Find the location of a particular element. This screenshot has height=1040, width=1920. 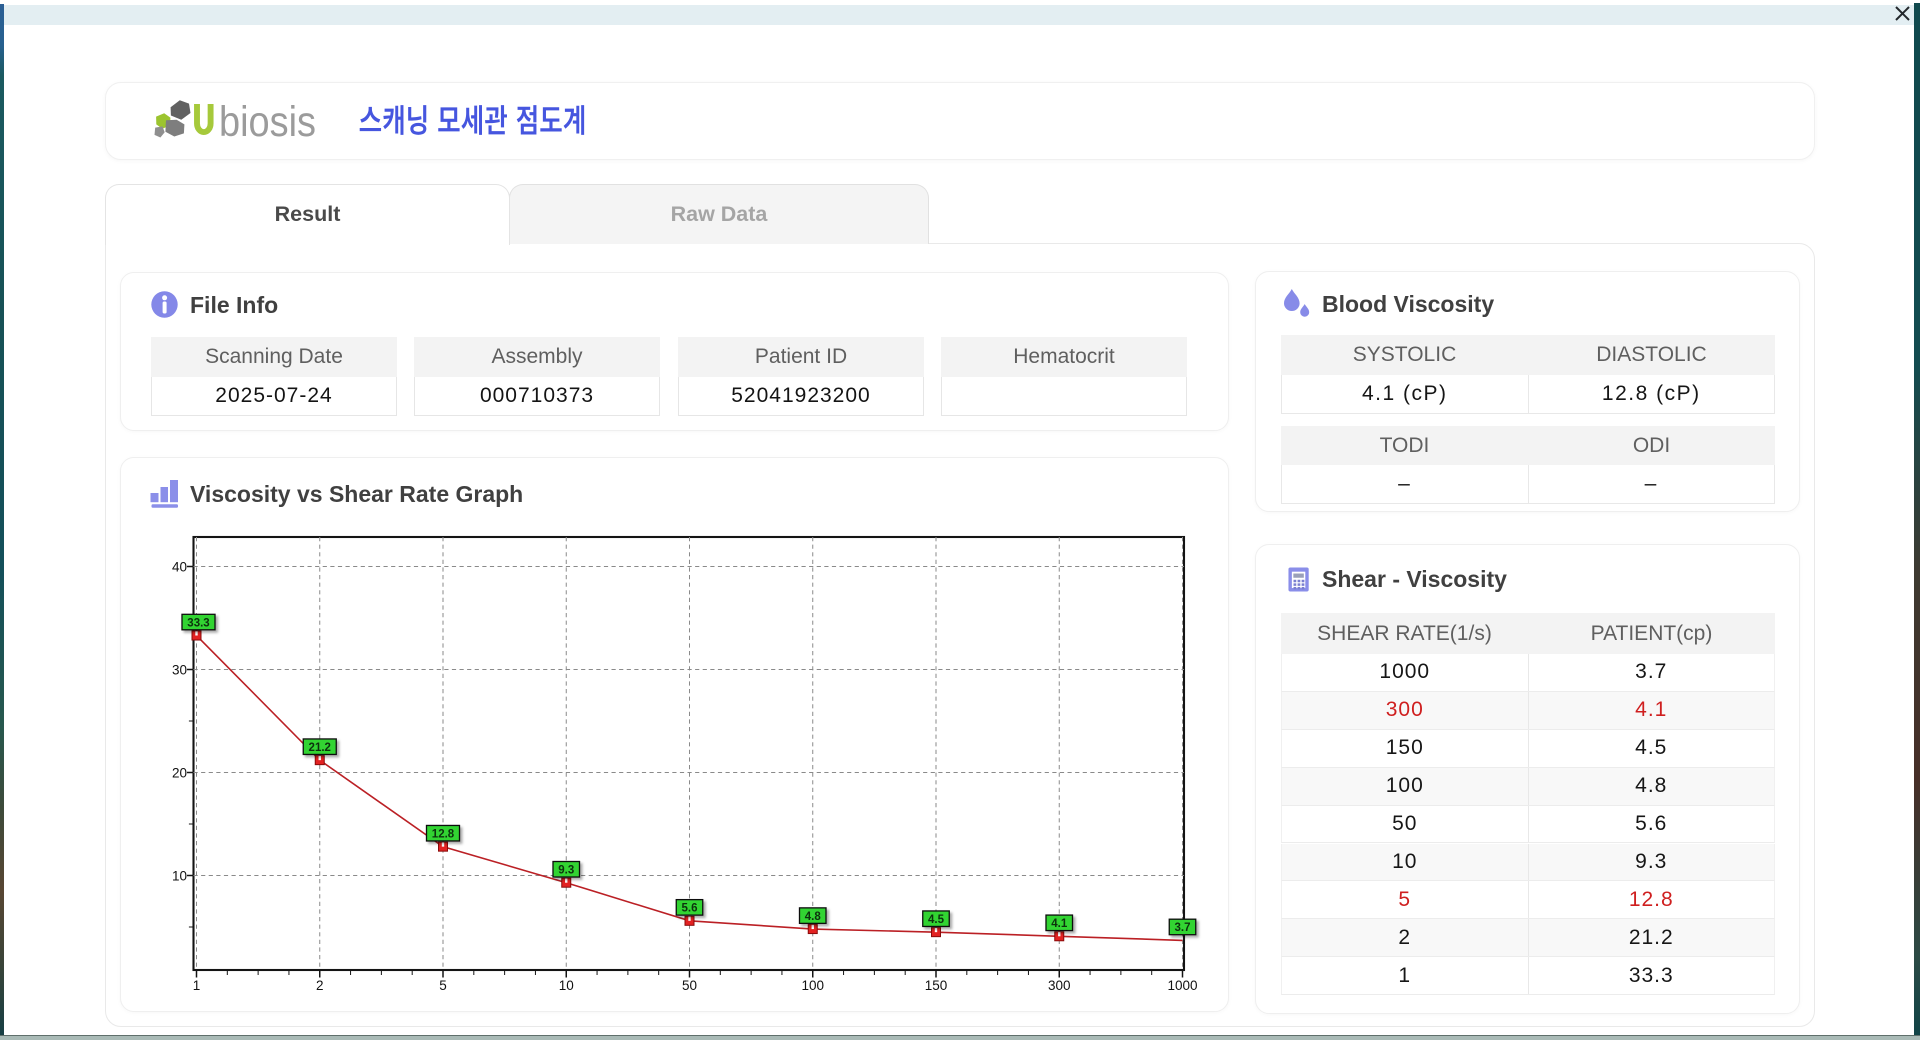

svg-text: 40 is located at coordinates (179, 566).